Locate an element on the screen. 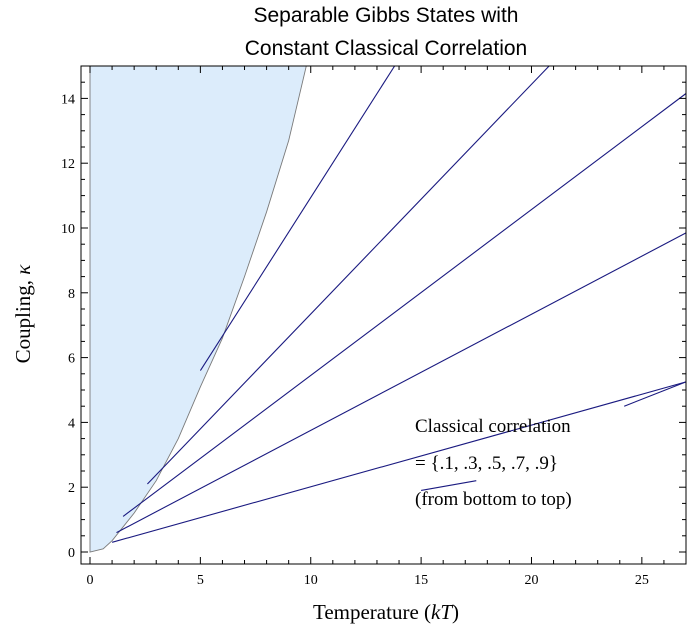  y-axis-label: Coupling, κ is located at coordinates (23, 314).